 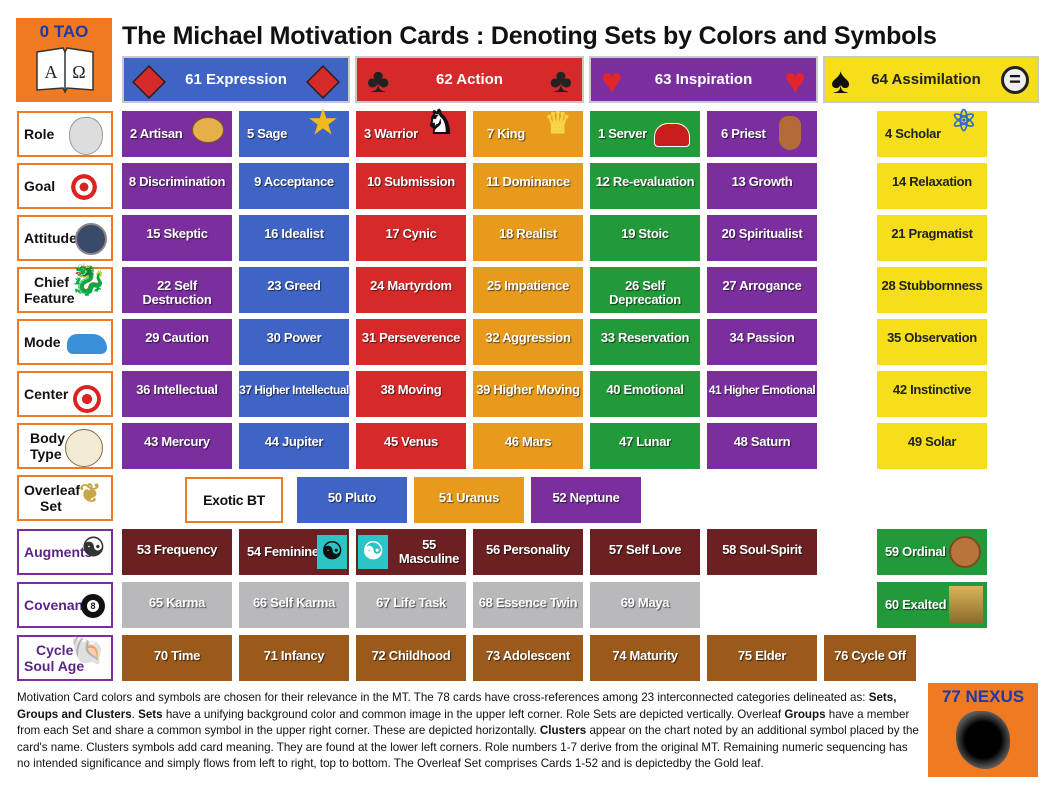 I want to click on card-neptune: 52 Neptune, so click(x=586, y=500).